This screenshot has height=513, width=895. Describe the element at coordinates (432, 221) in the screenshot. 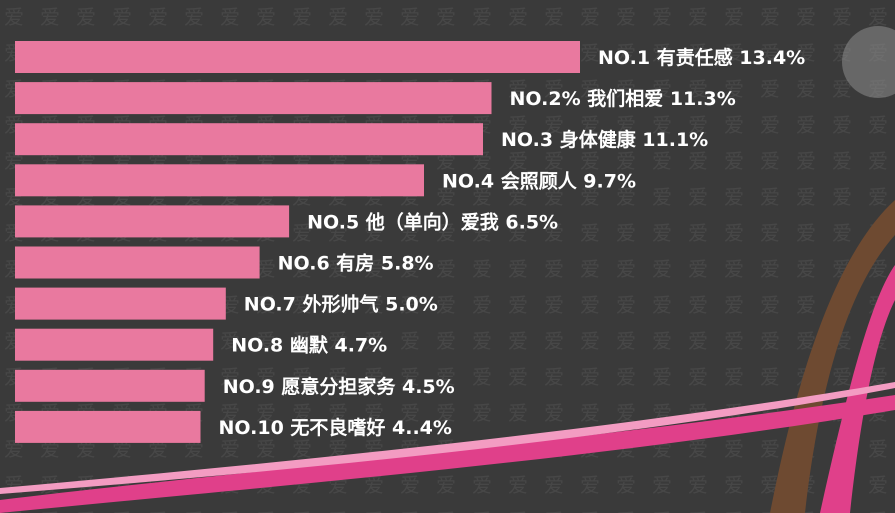

I see `bar-label-5: NO.5 他（单向）爱我 6.5%` at that location.